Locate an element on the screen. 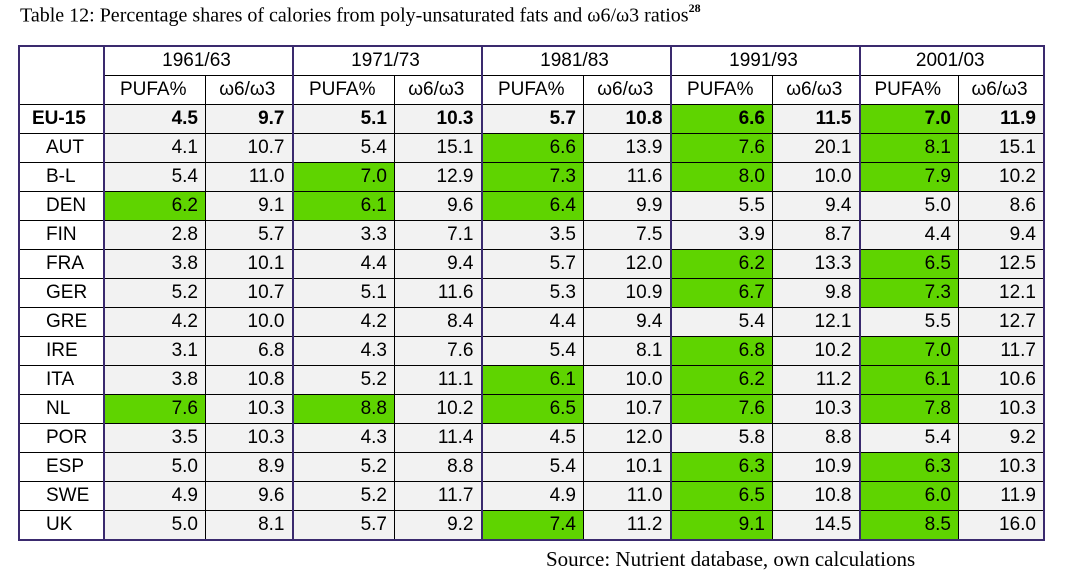  pufa-cell: 7.6 is located at coordinates (721, 409).